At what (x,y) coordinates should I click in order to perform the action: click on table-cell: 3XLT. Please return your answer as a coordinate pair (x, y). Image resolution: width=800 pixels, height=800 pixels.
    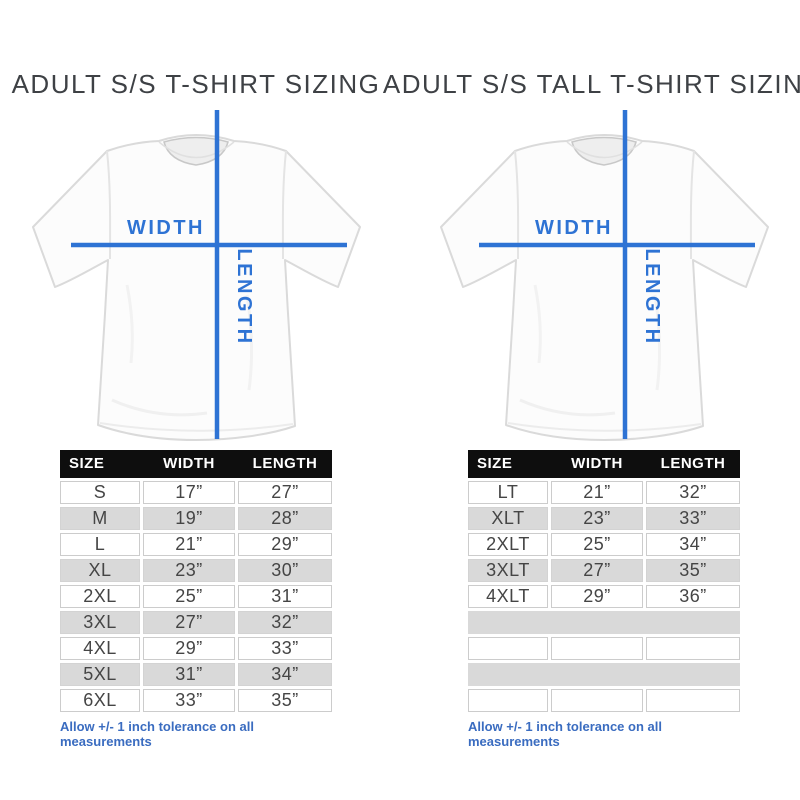
    Looking at the image, I should click on (508, 570).